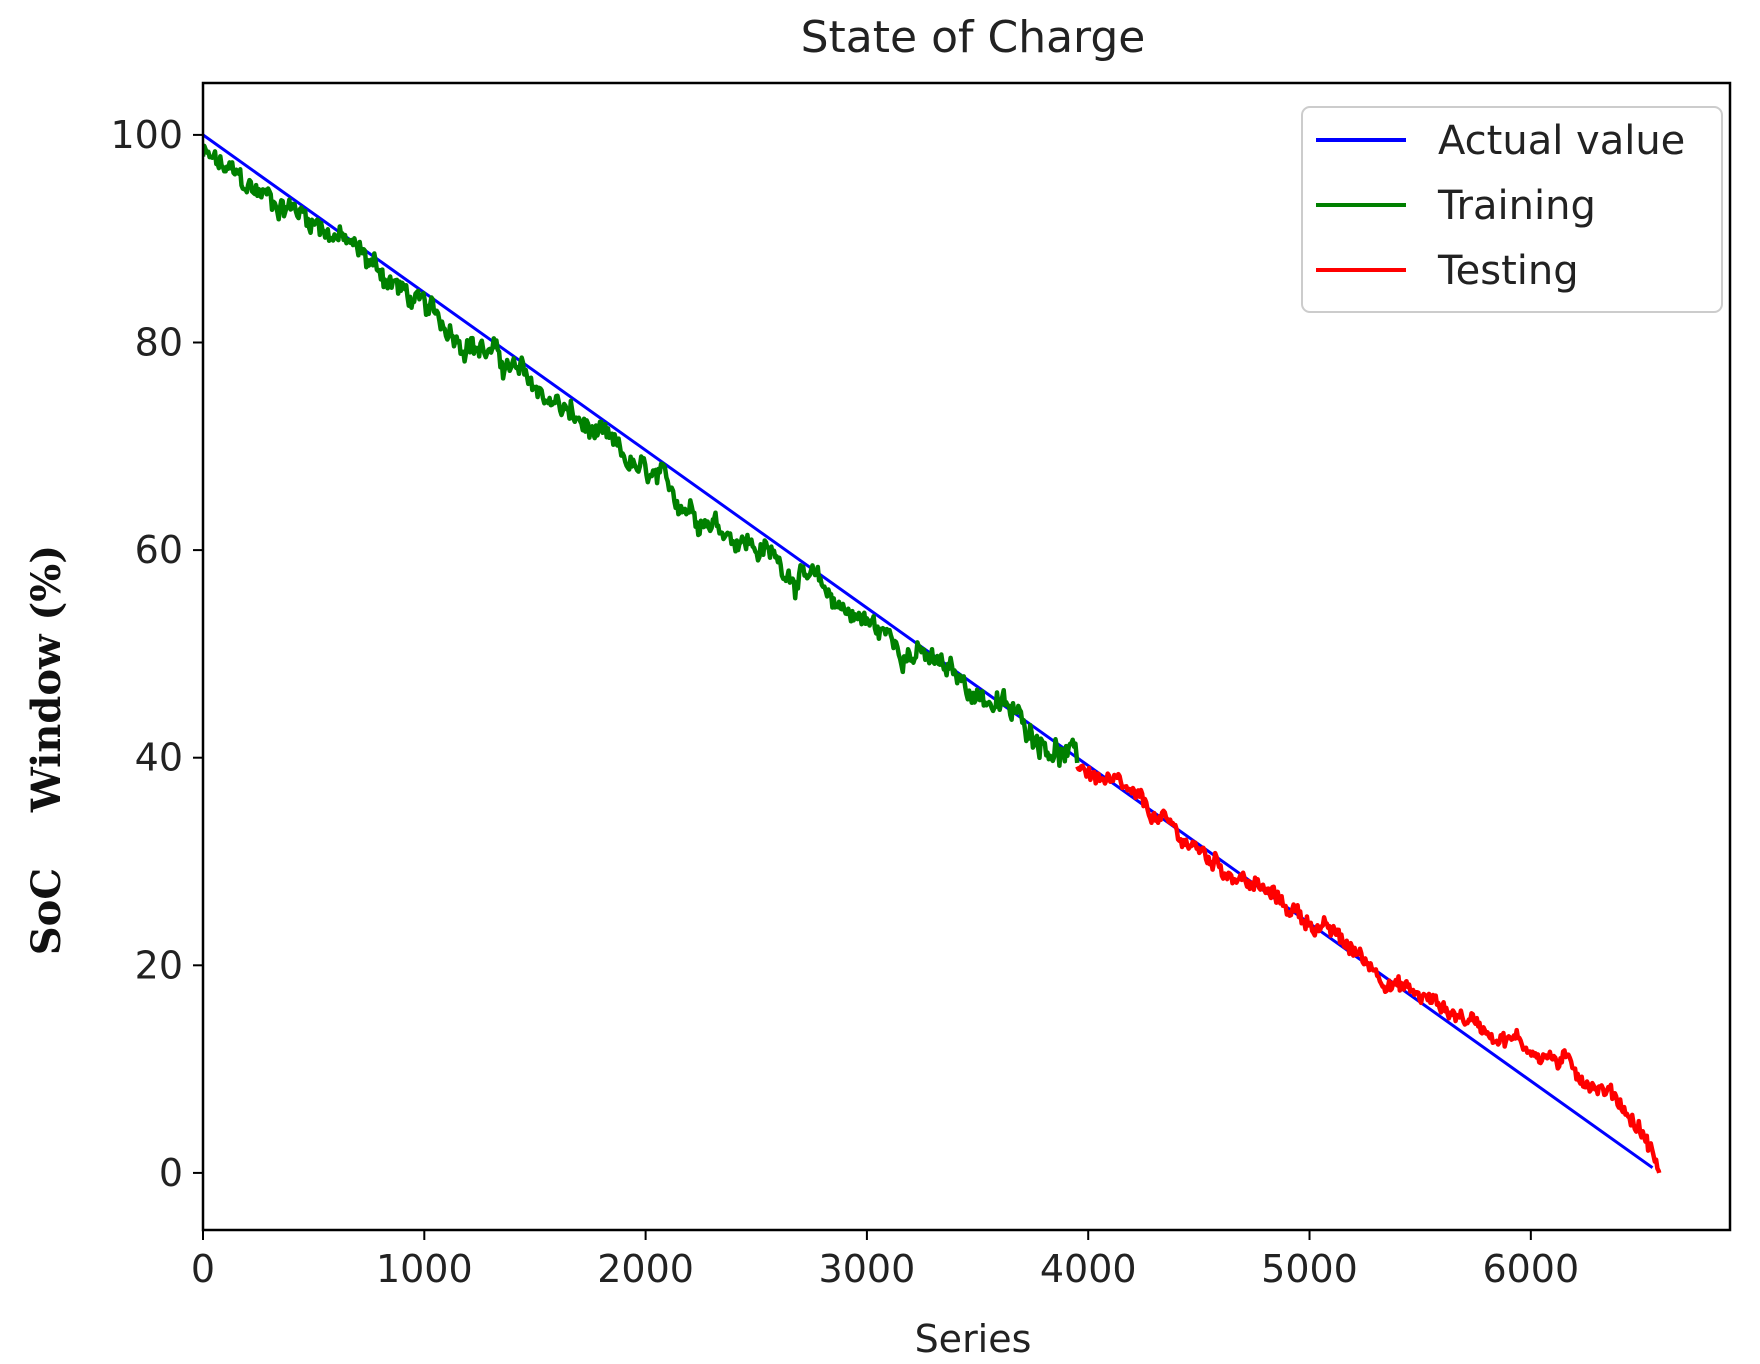  What do you see at coordinates (156, 654) in the screenshot?
I see `y-axis: 0 20 40 60 80 100` at bounding box center [156, 654].